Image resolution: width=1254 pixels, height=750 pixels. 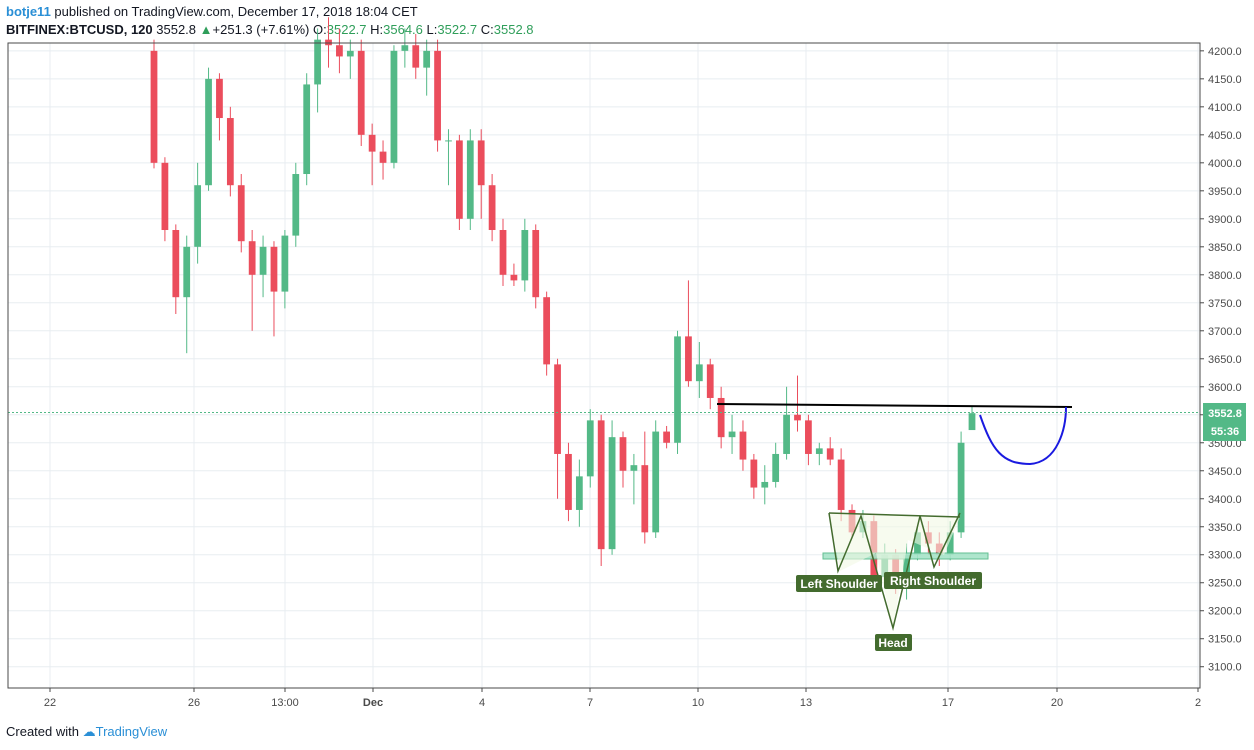 What do you see at coordinates (1225, 414) in the screenshot?
I see `price-tag-value: 3552.8` at bounding box center [1225, 414].